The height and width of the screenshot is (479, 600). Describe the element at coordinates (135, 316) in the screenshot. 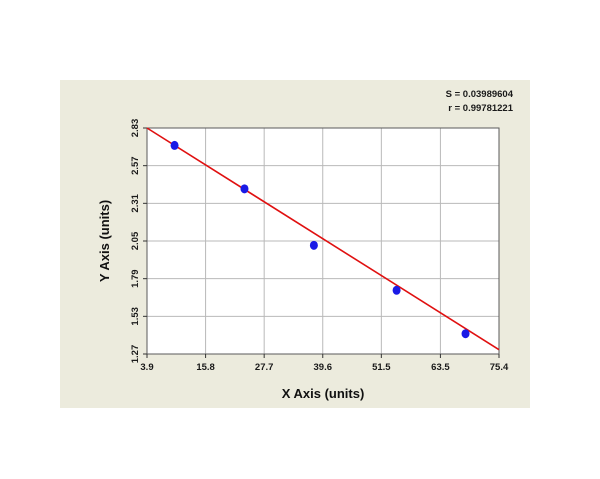

I see `y-tick-label: 1.53` at that location.